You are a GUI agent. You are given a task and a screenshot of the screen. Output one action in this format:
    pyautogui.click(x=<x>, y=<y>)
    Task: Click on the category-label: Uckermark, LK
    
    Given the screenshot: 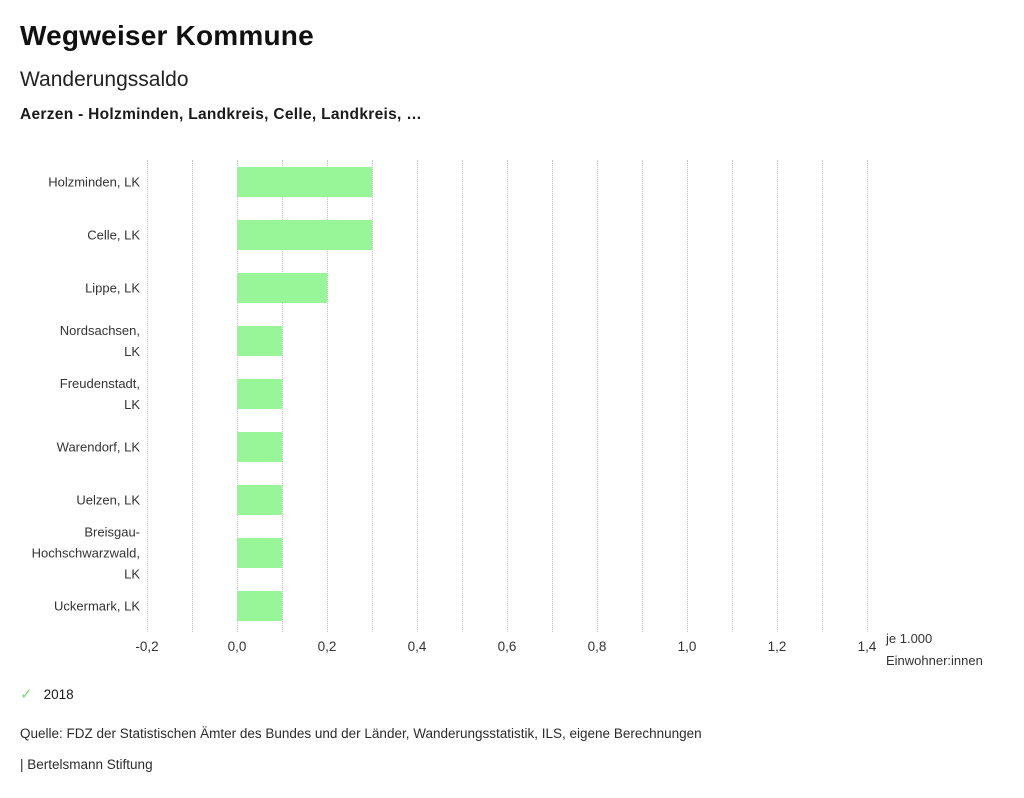 What is the action you would take?
    pyautogui.click(x=97, y=606)
    